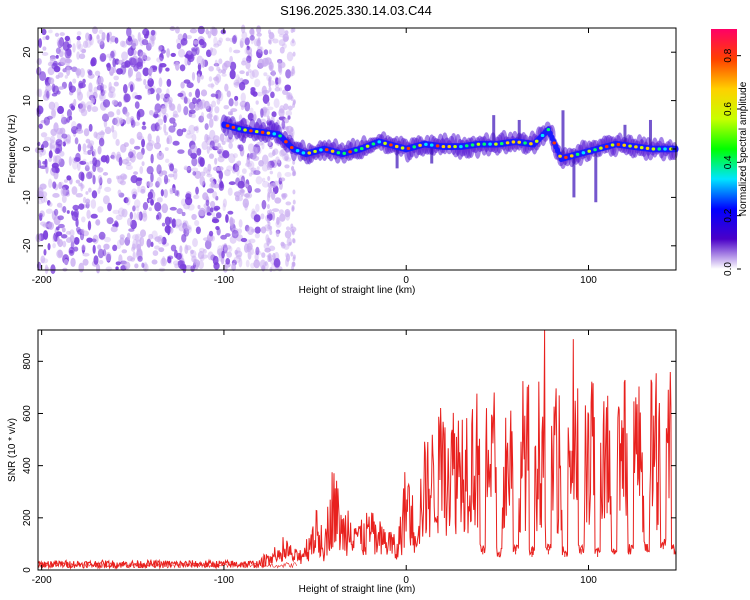 This screenshot has height=600, width=750. I want to click on colorbar-tick-label: 0.4, so click(728, 162).